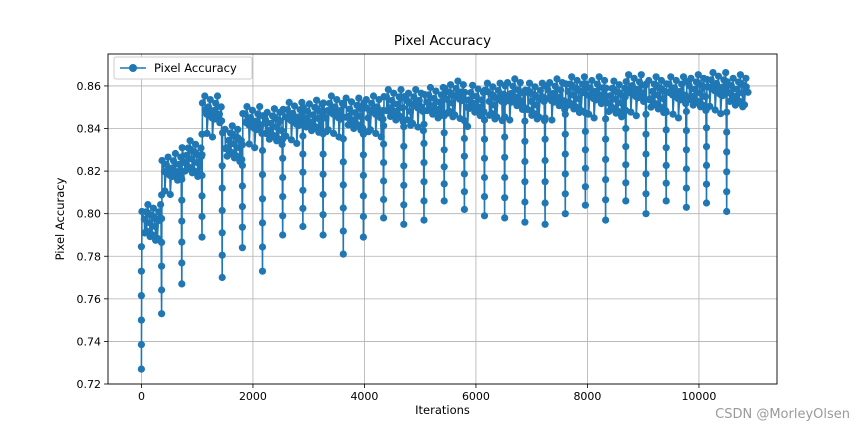  I want to click on x-axis: 0 2000 4000 6000 8000 10000, so click(427, 393).